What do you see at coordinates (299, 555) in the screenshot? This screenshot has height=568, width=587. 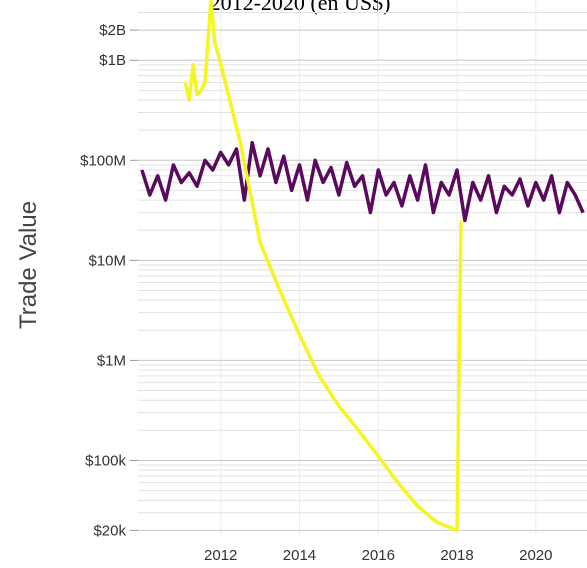 I see `x-tick-label: 2014` at bounding box center [299, 555].